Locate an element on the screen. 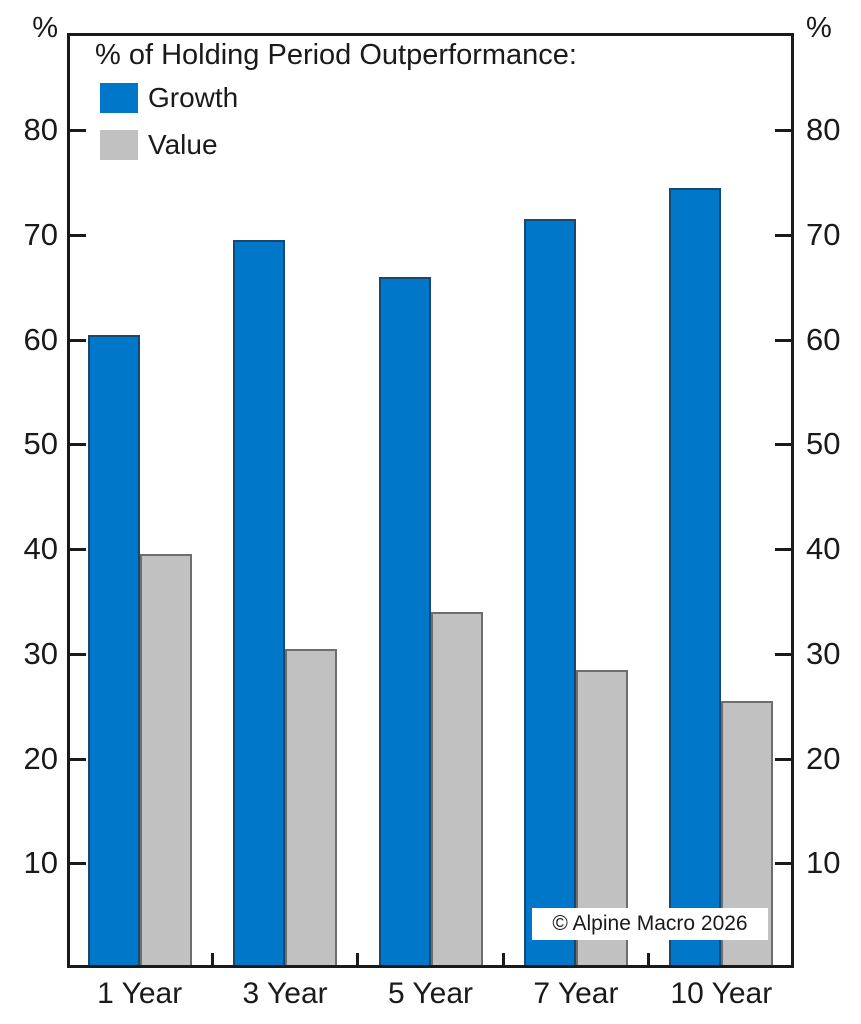 This screenshot has height=1024, width=861. y-axis-unit-right: % is located at coordinates (819, 28).